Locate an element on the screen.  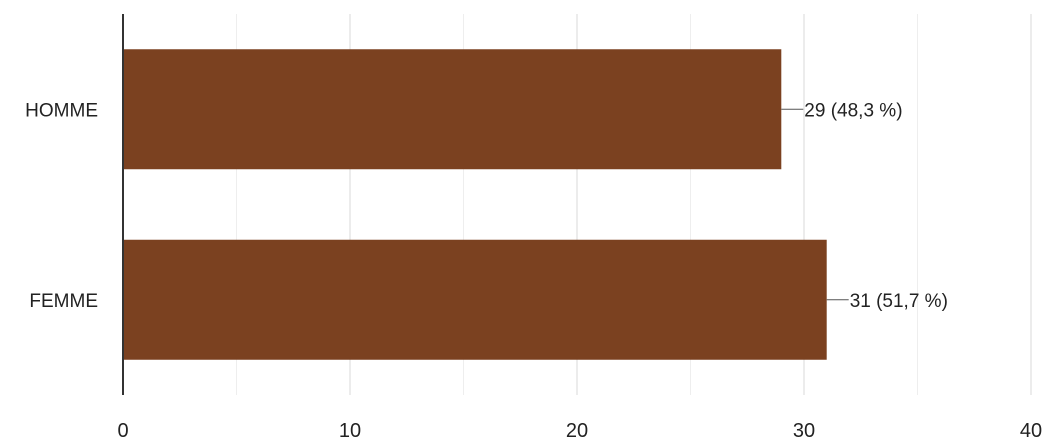
x-tick-label: 10 is located at coordinates (350, 430).